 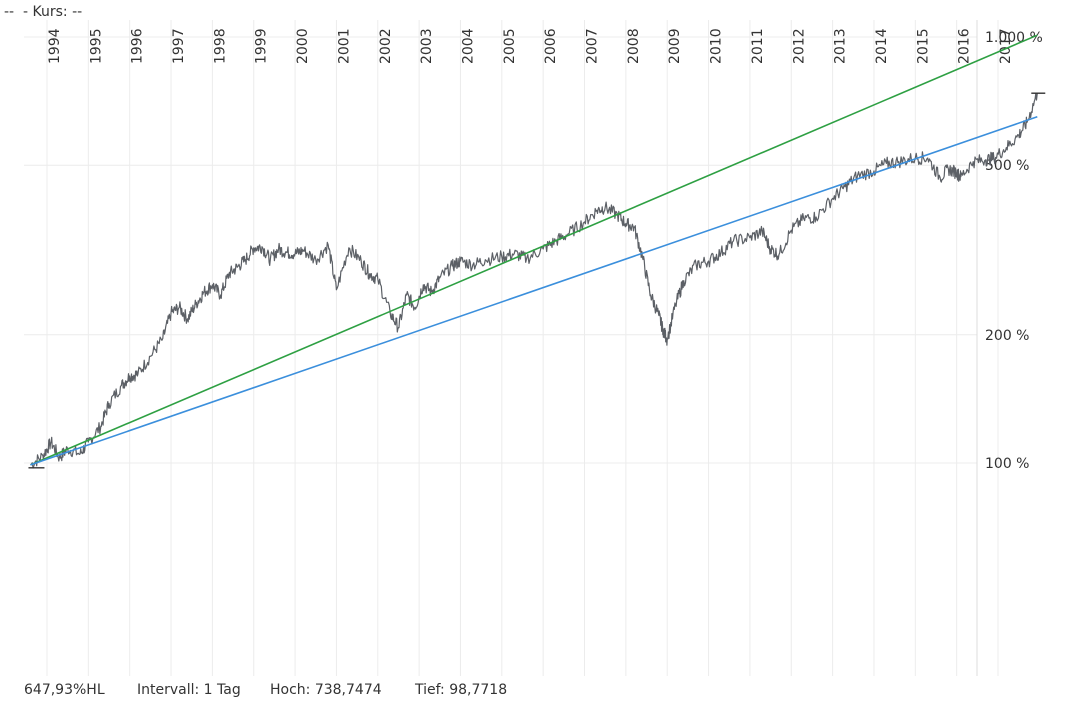 I want to click on year-tick-2000: 2000, so click(x=303, y=46).